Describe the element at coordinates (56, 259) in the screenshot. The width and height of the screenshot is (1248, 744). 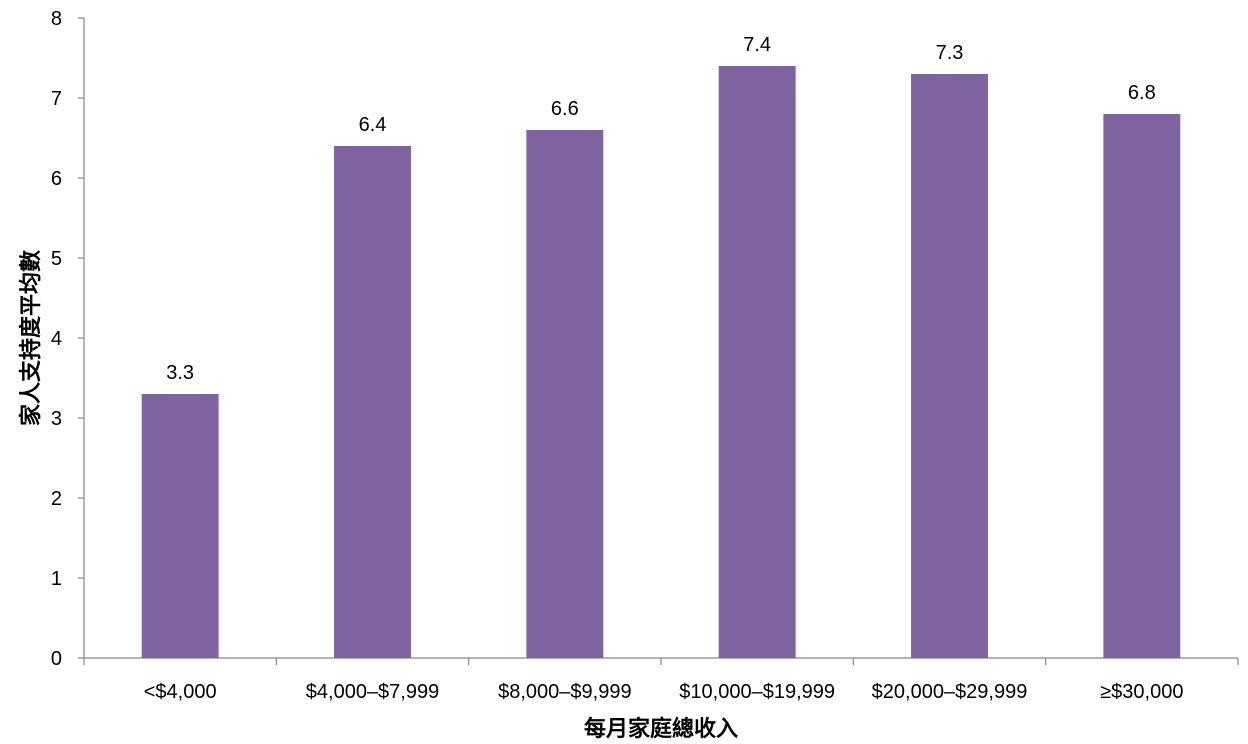
I see `y-tick-label: 5` at that location.